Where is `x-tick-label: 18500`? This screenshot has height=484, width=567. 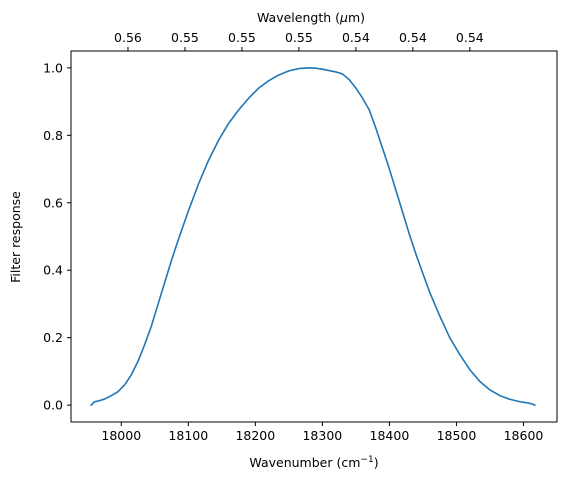
x-tick-label: 18500 is located at coordinates (457, 435).